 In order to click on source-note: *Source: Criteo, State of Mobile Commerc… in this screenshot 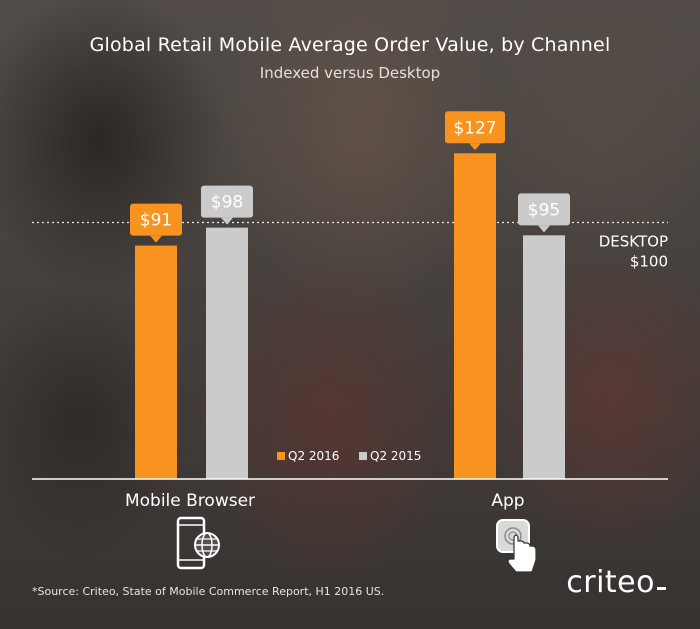, I will do `click(208, 591)`.